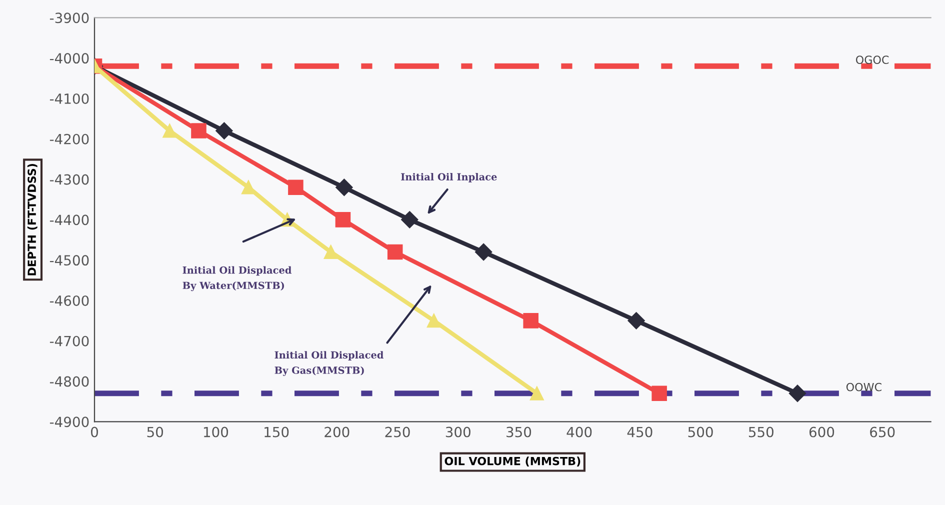 This screenshot has height=505, width=945. What do you see at coordinates (821, 432) in the screenshot?
I see `x-tick-label: 600` at bounding box center [821, 432].